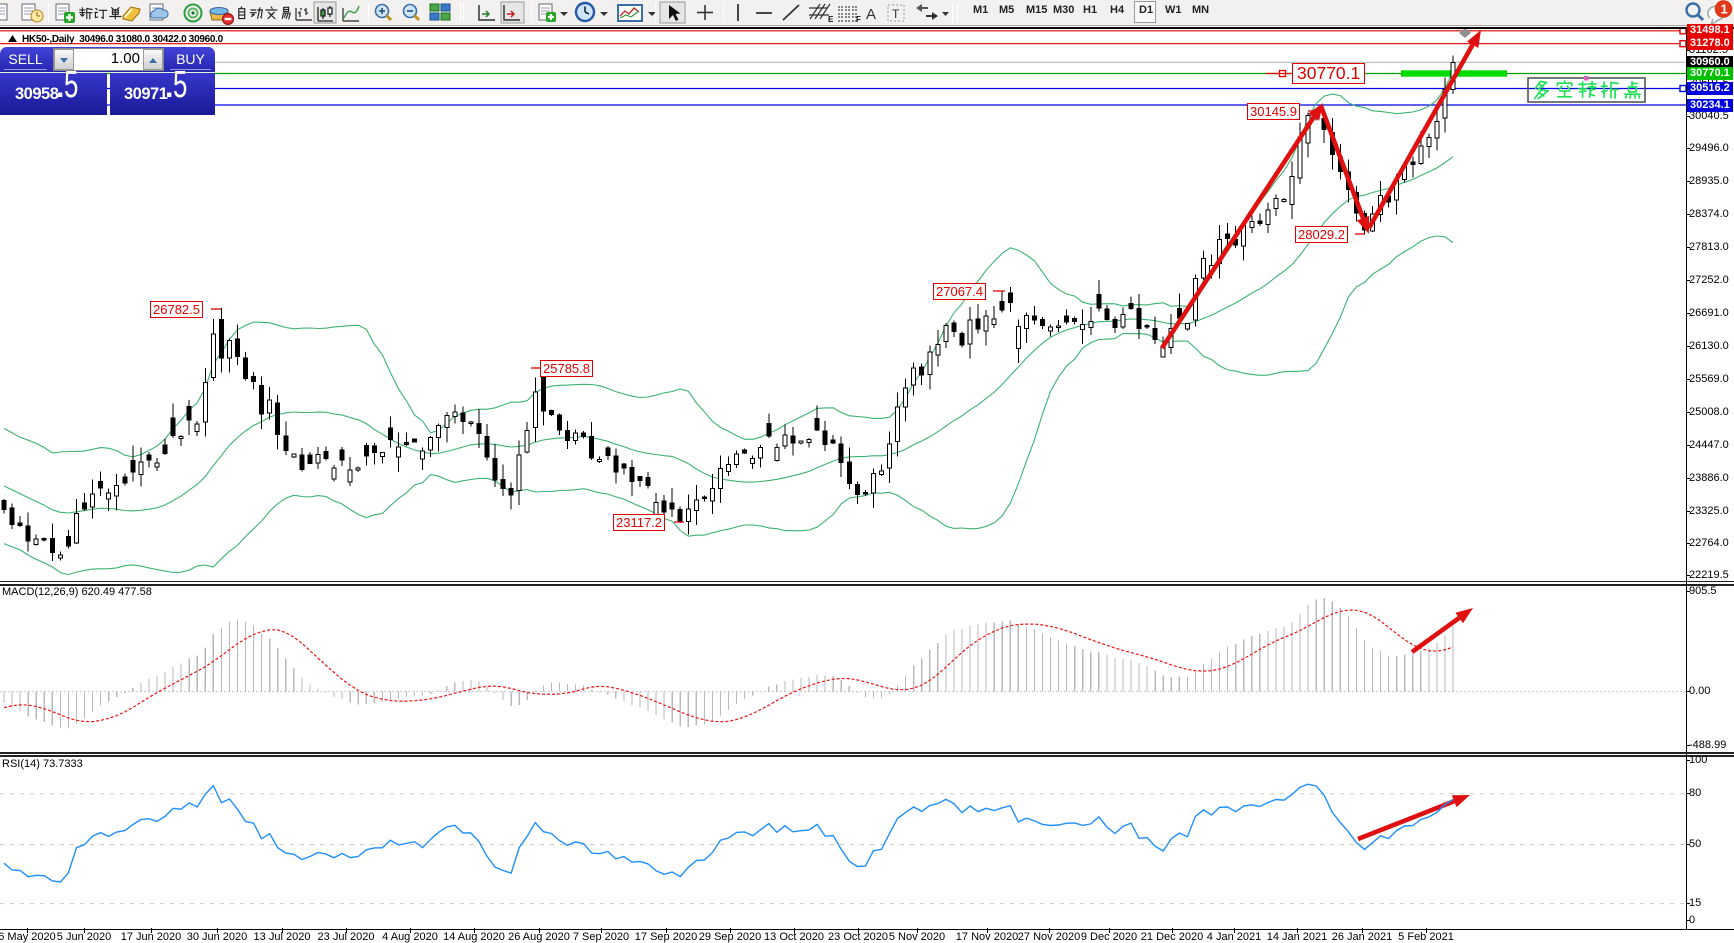 This screenshot has width=1734, height=943. I want to click on svg-text: 1, so click(1724, 9).